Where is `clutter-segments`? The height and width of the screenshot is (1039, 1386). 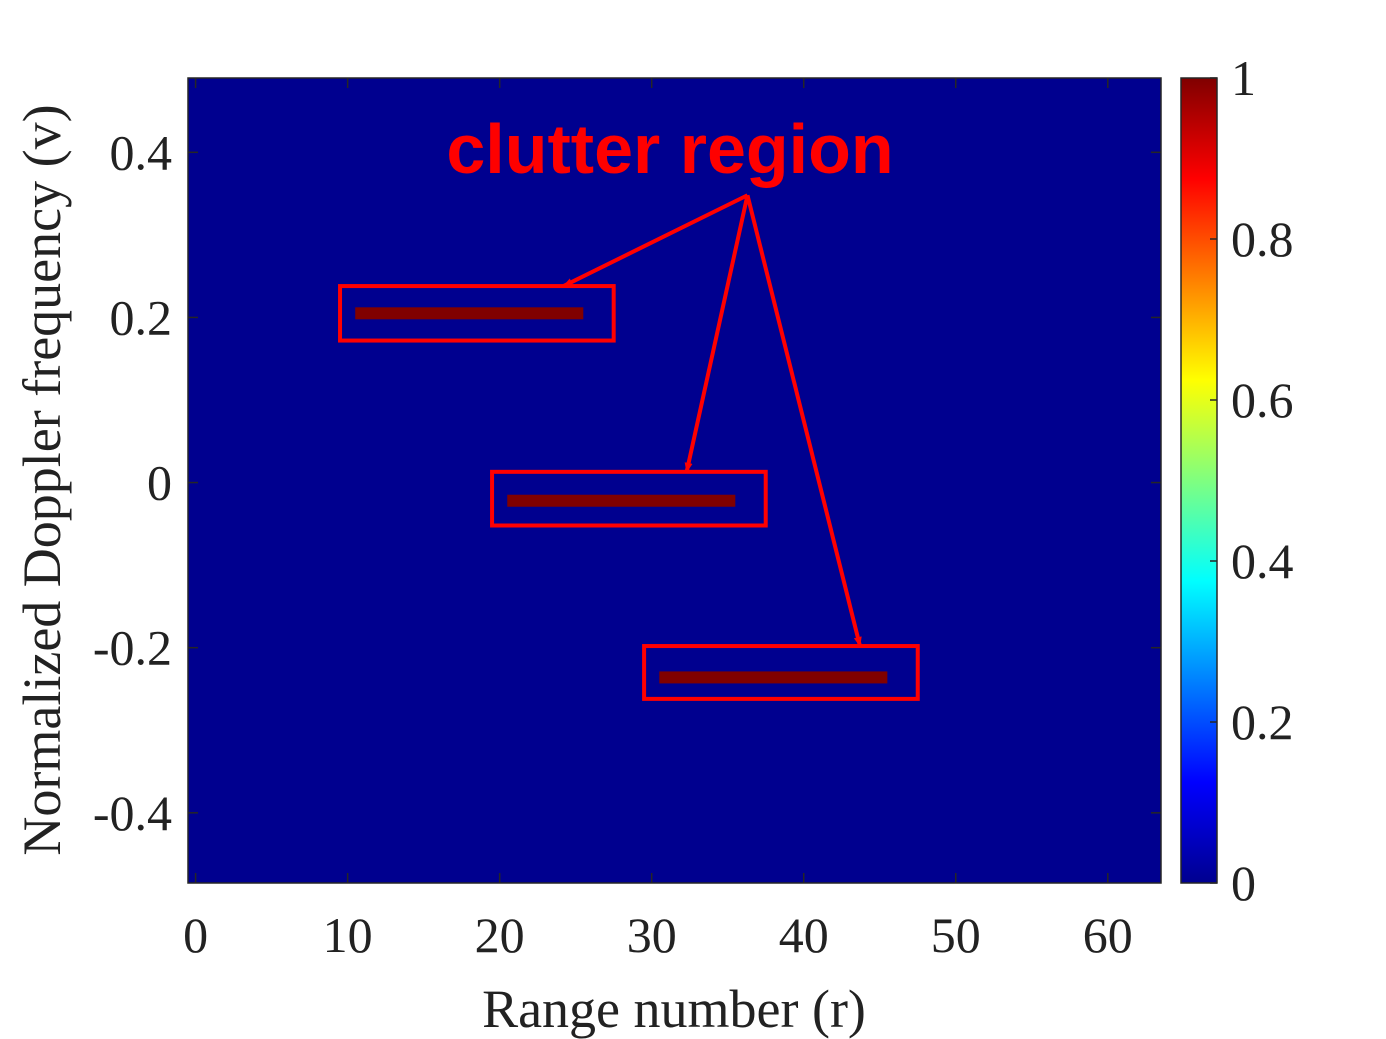
clutter-segments is located at coordinates (621, 495).